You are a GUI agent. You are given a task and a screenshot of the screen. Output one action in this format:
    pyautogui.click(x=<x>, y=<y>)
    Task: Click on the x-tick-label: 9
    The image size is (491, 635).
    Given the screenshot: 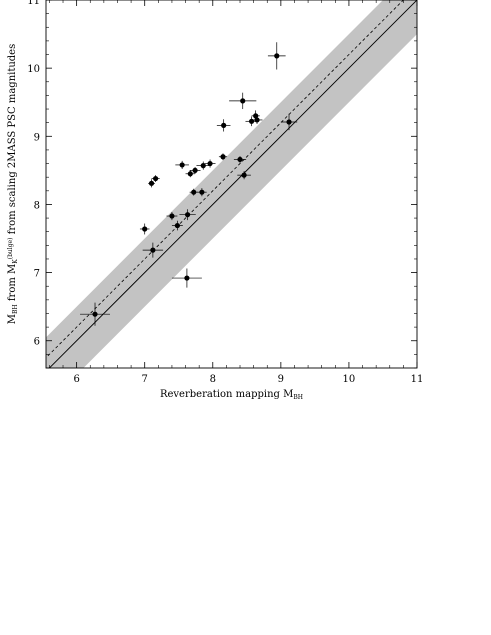 What is the action you would take?
    pyautogui.click(x=281, y=379)
    